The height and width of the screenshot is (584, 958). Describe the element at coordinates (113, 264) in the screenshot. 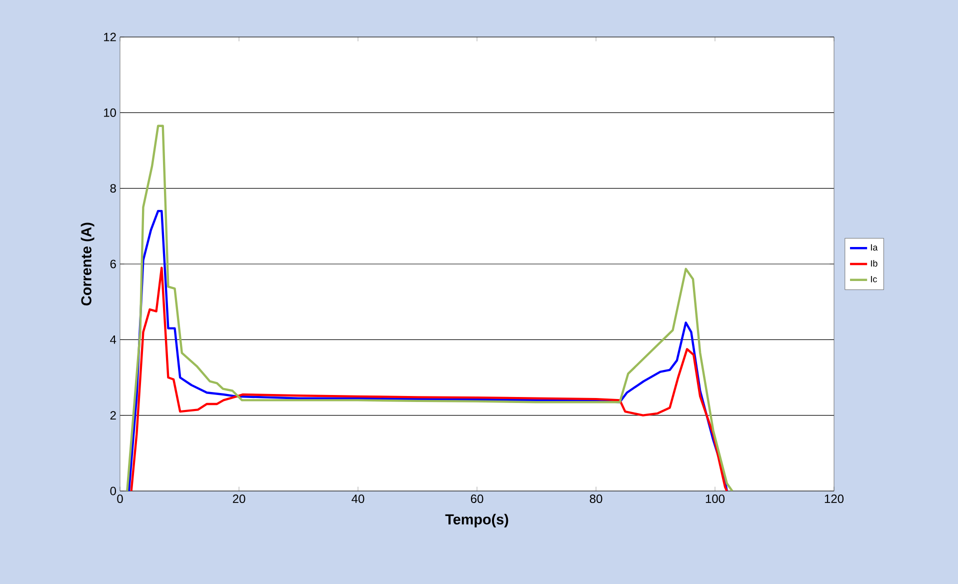

I see `y-tick-label: 6` at that location.